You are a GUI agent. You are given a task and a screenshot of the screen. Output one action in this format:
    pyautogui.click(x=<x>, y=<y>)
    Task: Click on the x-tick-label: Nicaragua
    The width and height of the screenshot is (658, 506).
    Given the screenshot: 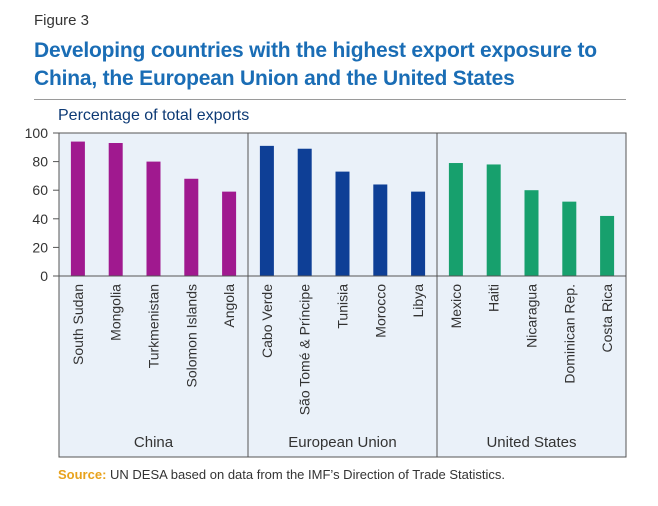 What is the action you would take?
    pyautogui.click(x=532, y=316)
    